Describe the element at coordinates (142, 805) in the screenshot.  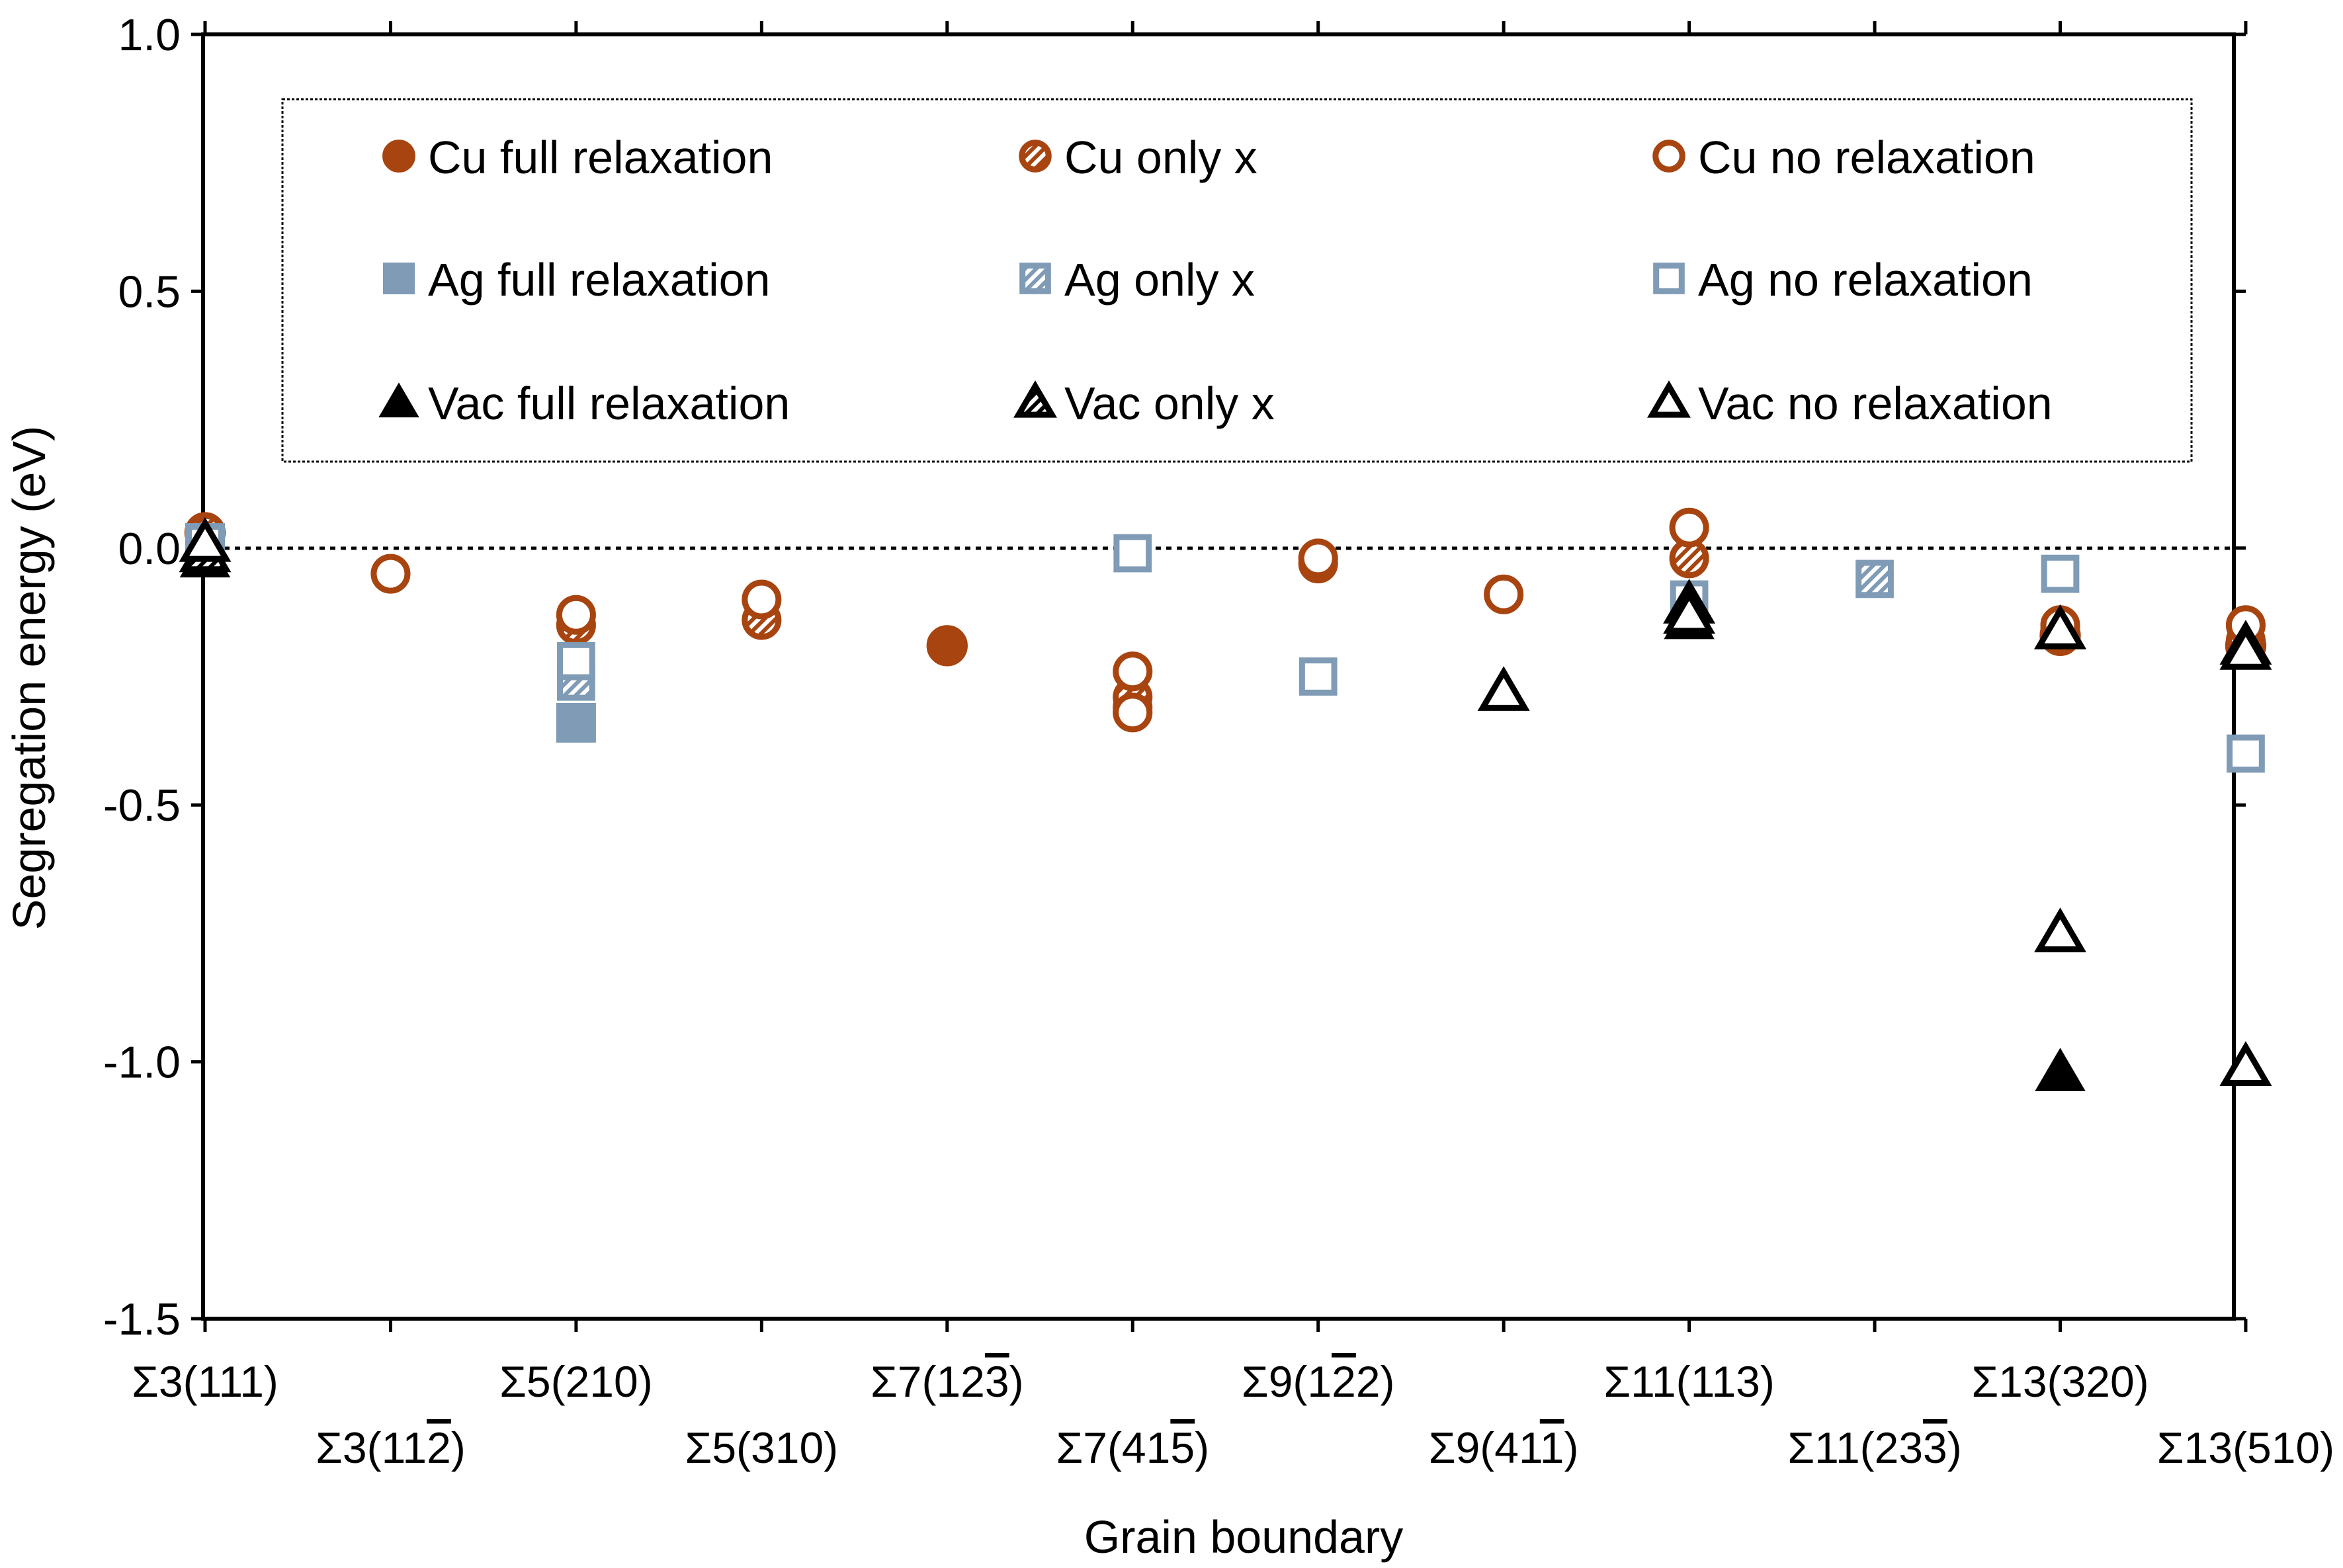
I see `y-tick-label: -0.5` at that location.